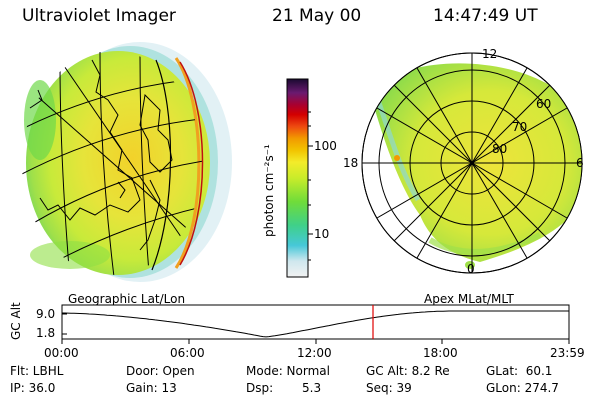 The image size is (600, 400). What do you see at coordinates (46, 314) in the screenshot?
I see `timeline-ytick-high: 9.0` at bounding box center [46, 314].